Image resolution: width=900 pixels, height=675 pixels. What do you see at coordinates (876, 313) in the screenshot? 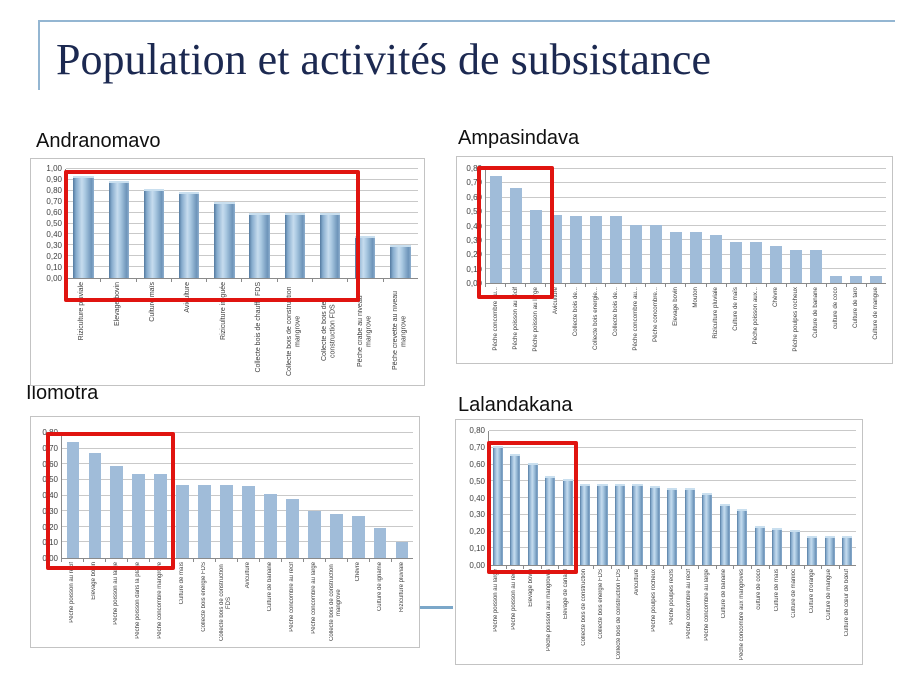
I see `x-axis-label: Culture de mangue` at bounding box center [876, 313].